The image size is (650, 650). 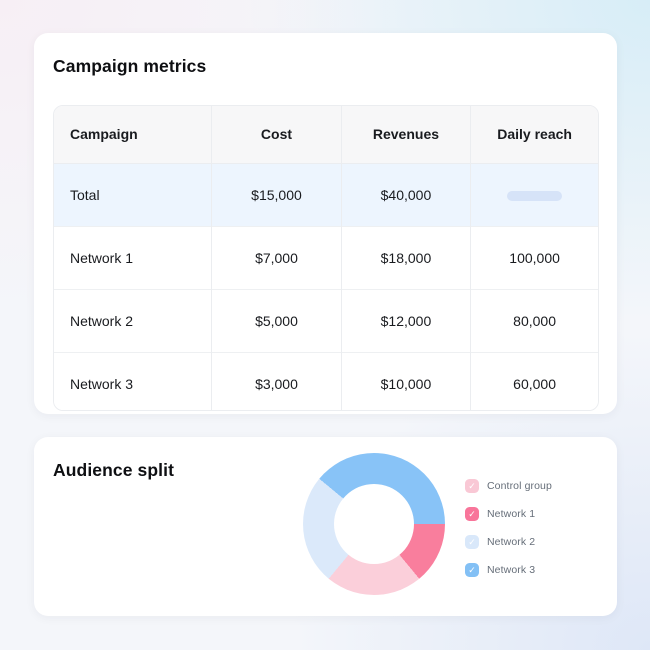 I want to click on cell-revenues: $12,000, so click(x=405, y=320).